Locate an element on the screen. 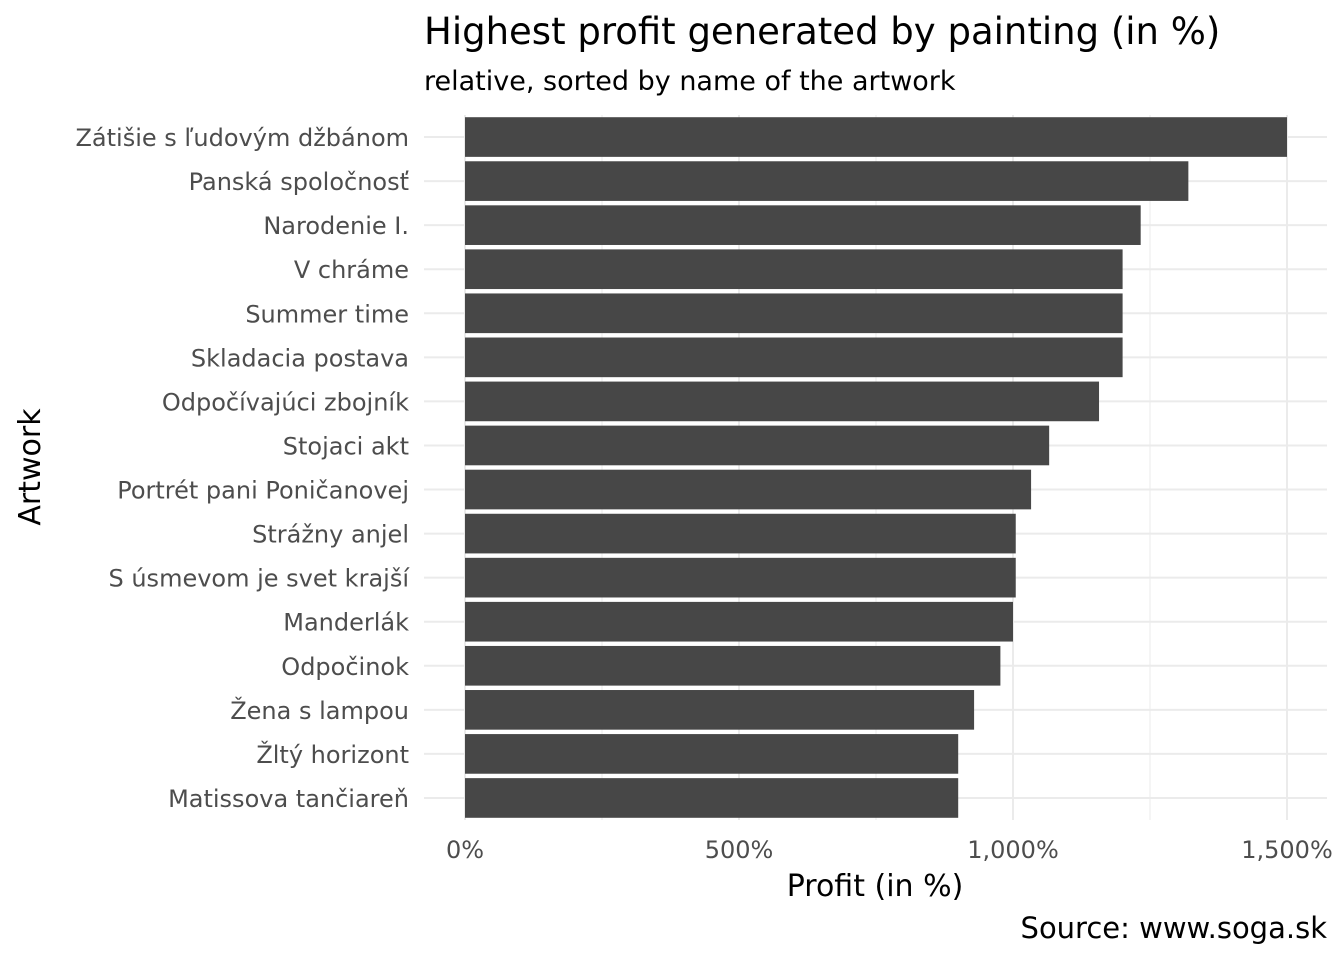 The width and height of the screenshot is (1344, 960). y-tick-label: Žltý horizont is located at coordinates (332, 754).